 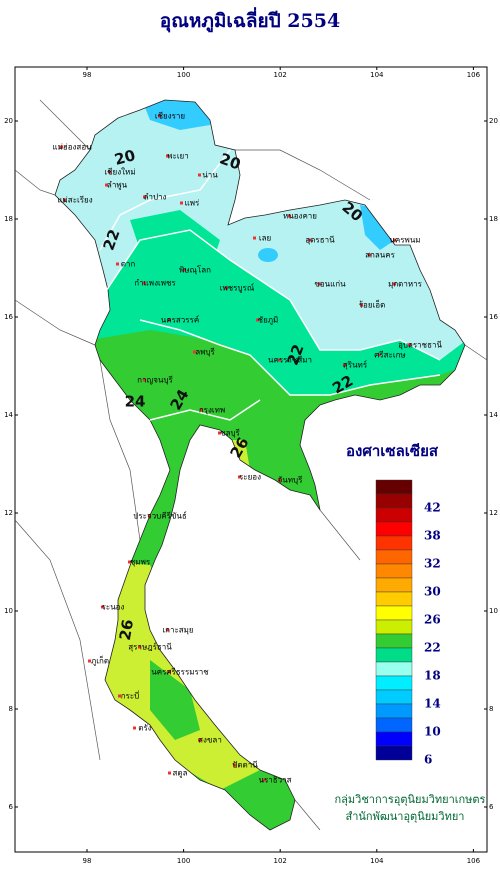 I want to click on place-label: เชียงใหม่, so click(x=119, y=172).